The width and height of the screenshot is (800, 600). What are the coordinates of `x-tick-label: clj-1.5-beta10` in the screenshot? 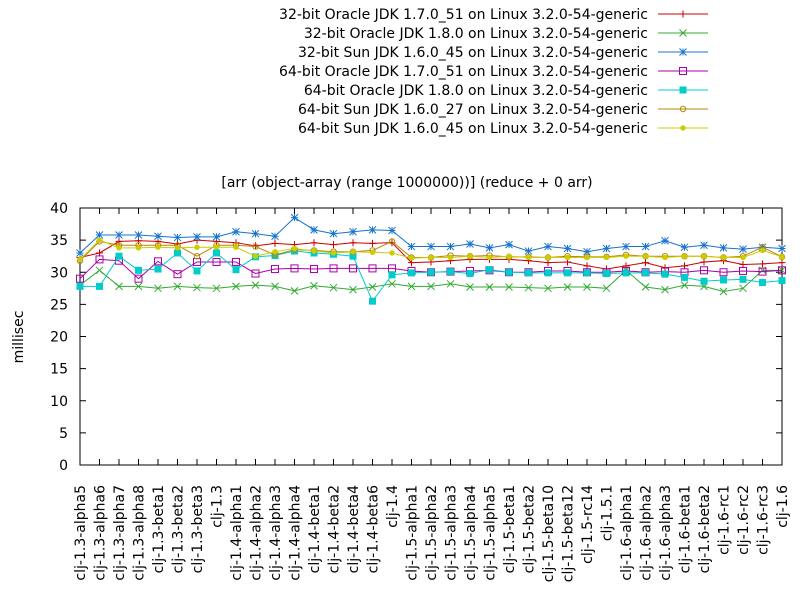 It's located at (549, 533).